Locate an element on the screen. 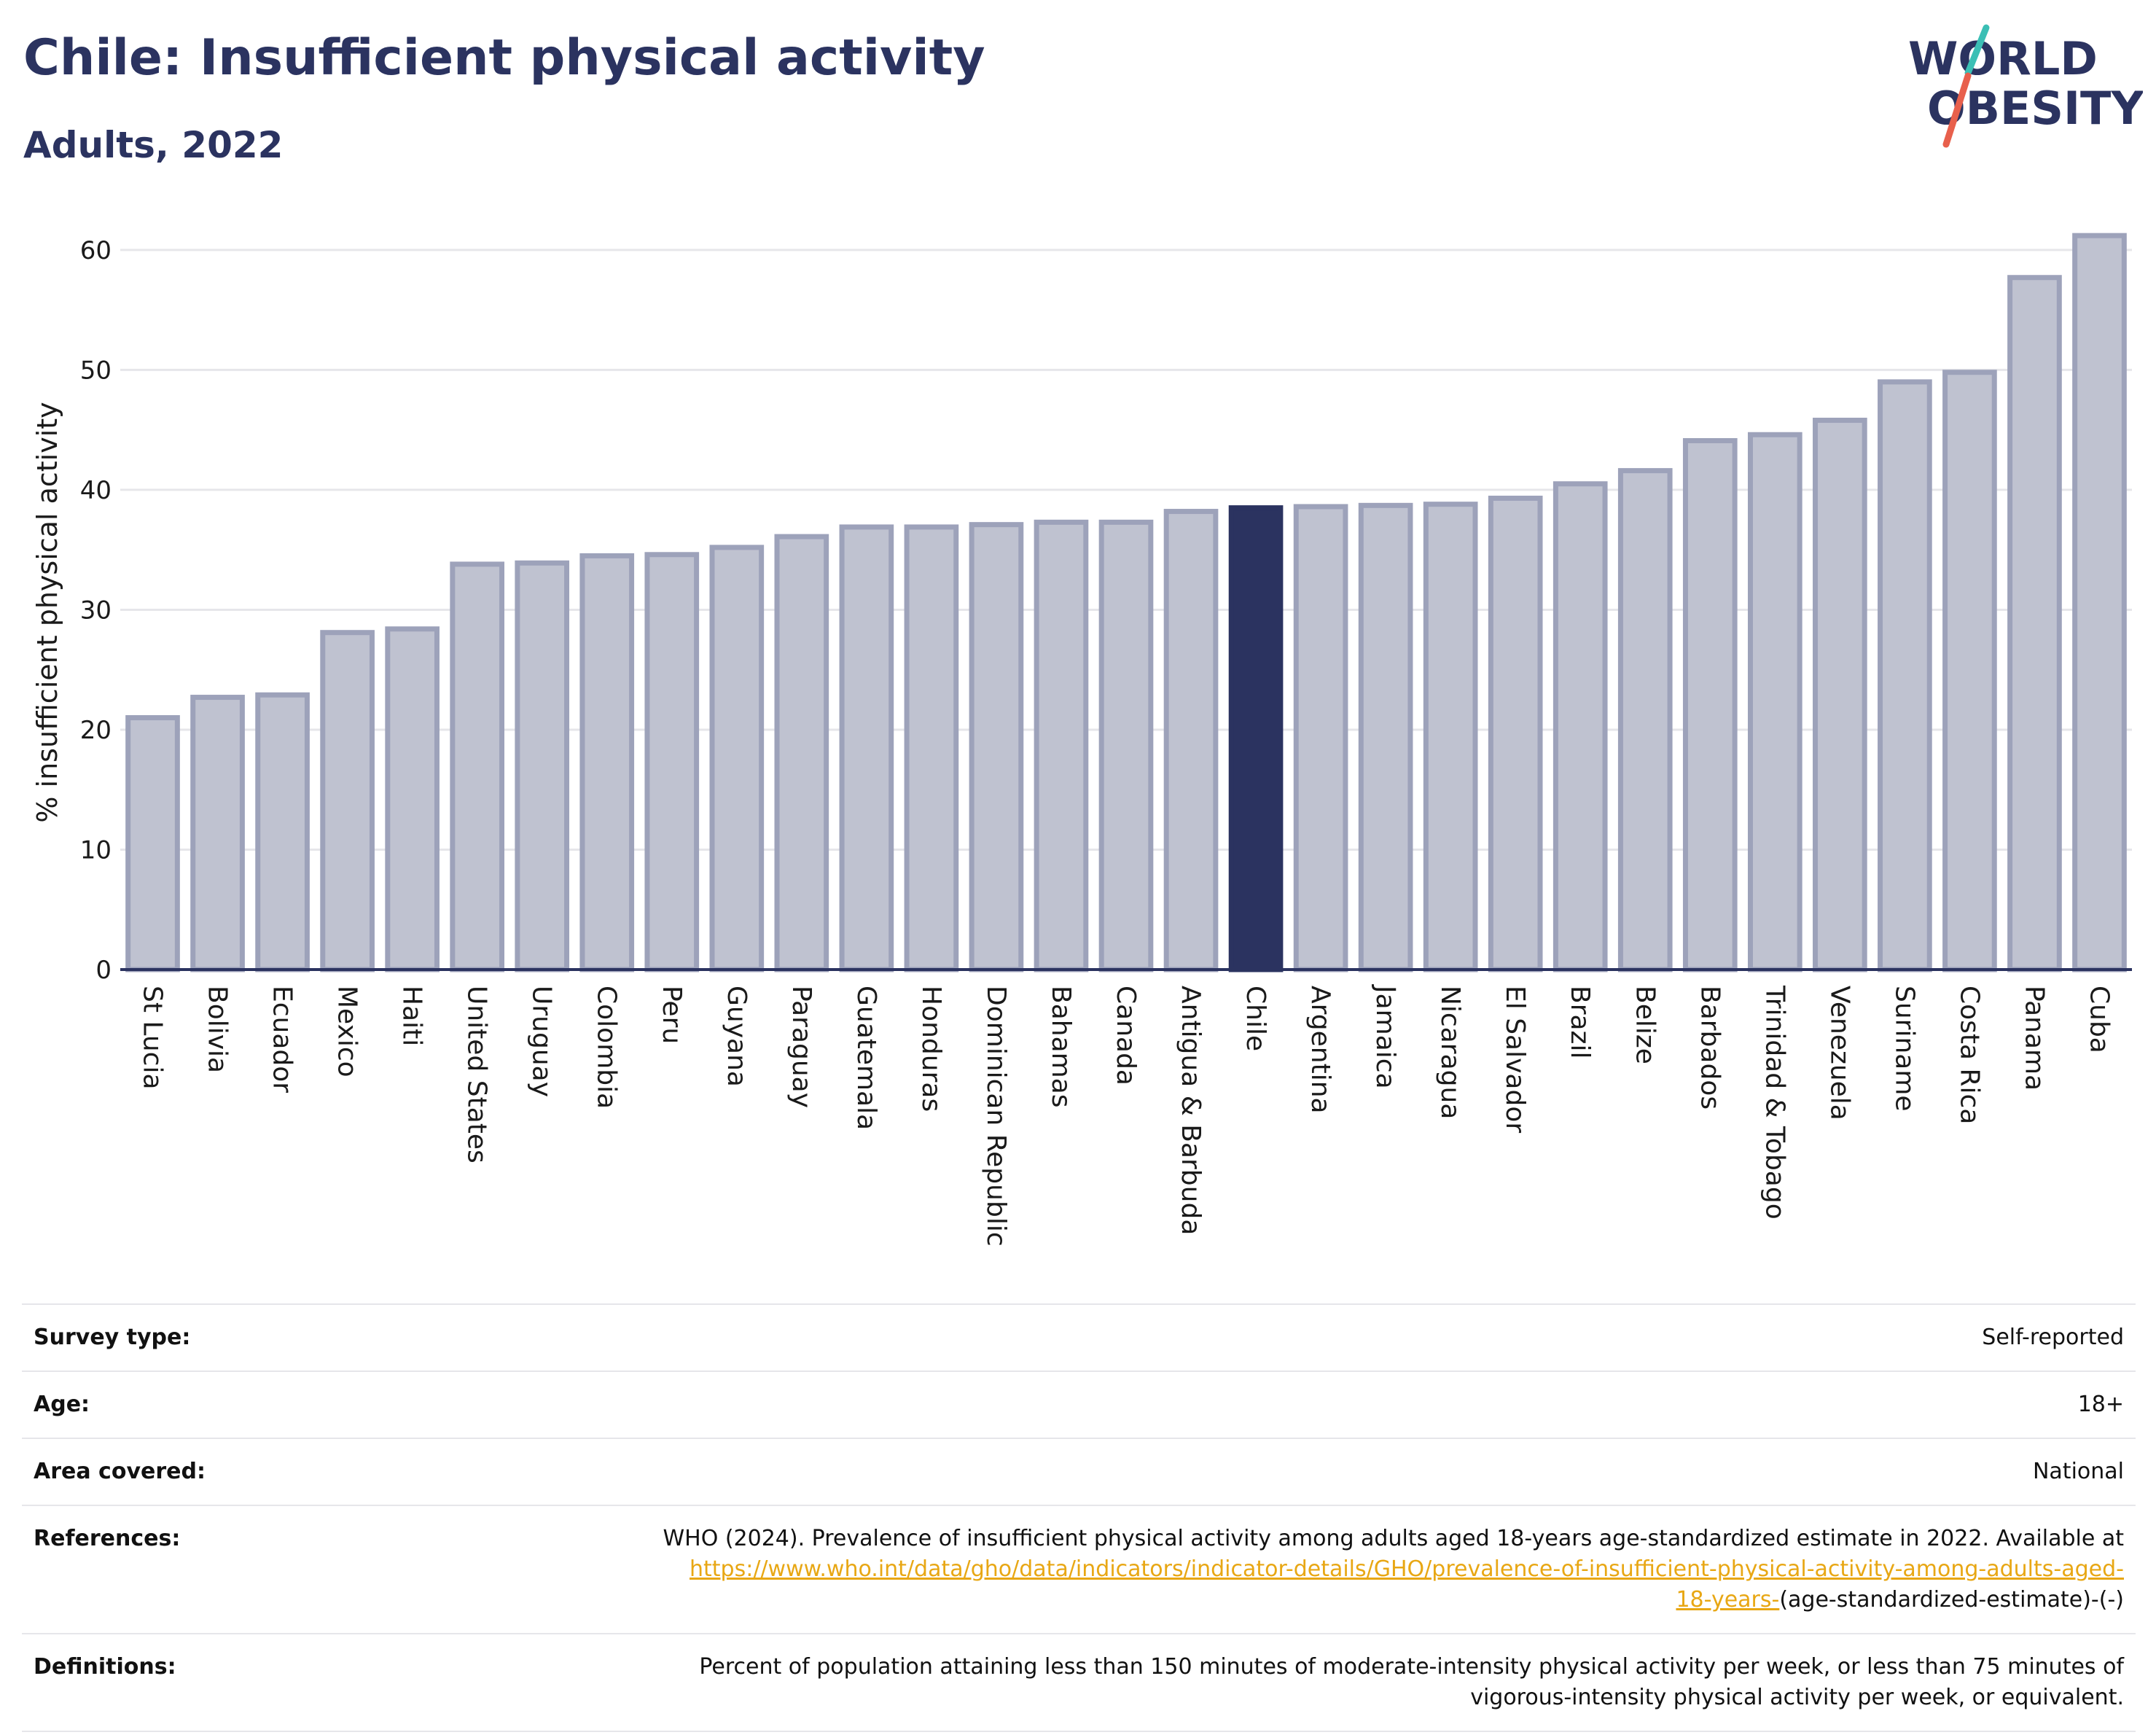 The width and height of the screenshot is (2156, 1735). x-tick-label: Paraguay is located at coordinates (801, 1047).